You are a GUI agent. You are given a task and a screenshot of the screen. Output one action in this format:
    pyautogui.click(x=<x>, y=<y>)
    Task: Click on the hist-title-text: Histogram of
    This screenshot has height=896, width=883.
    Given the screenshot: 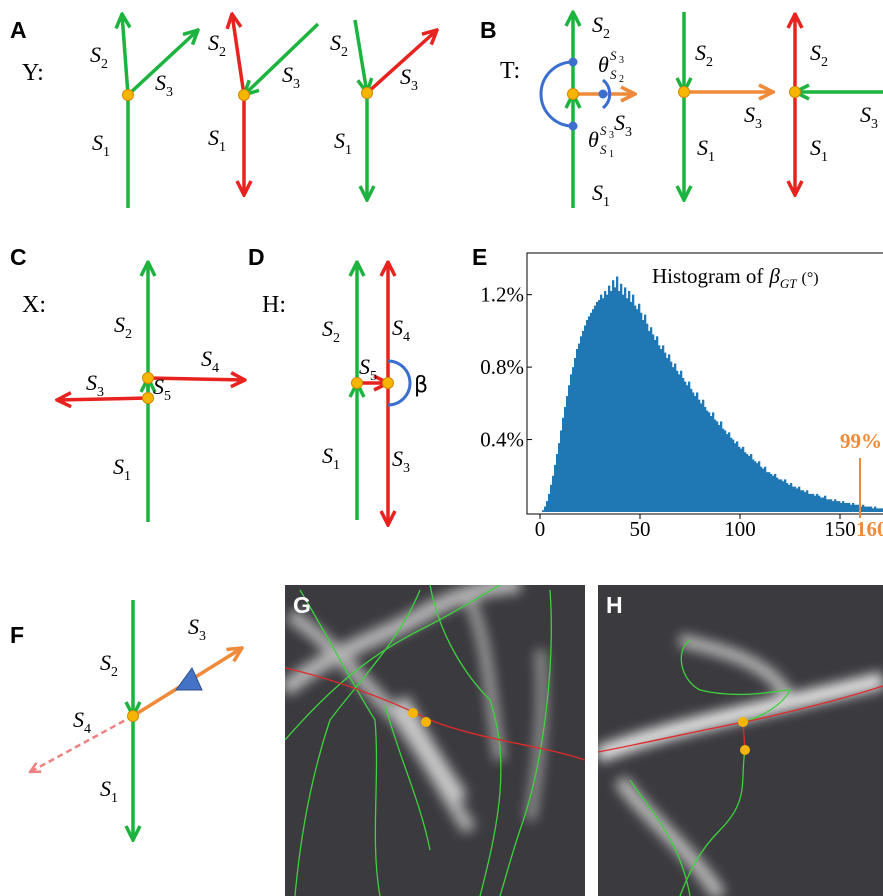 What is the action you would take?
    pyautogui.click(x=707, y=276)
    